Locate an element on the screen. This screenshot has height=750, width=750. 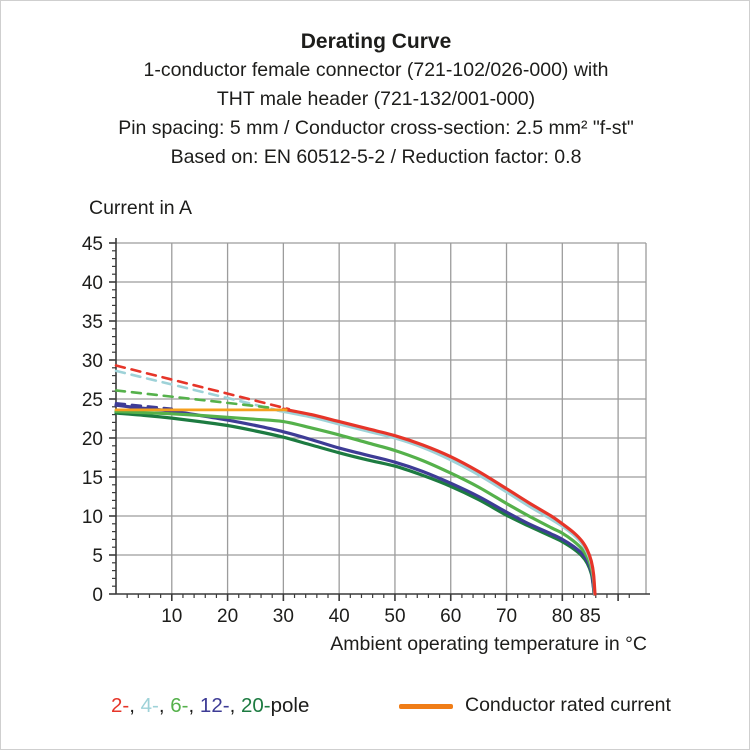
x-tick-label: 85 is located at coordinates (590, 616).